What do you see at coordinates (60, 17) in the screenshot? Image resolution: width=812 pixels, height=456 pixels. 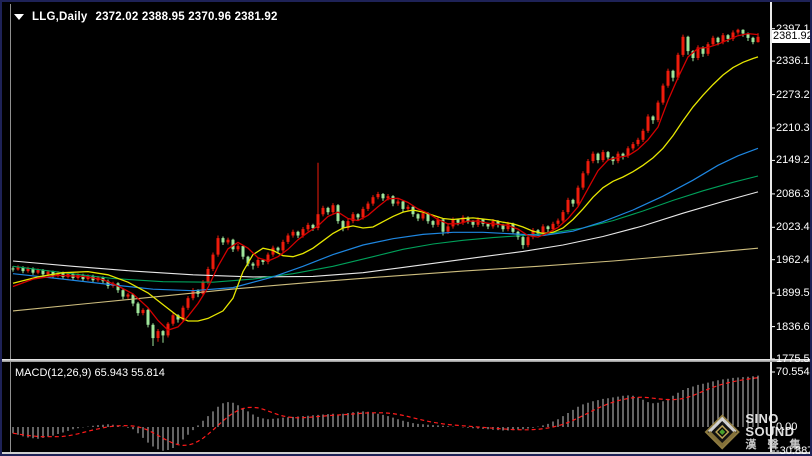 I see `symbol-label: LLG,Daily` at bounding box center [60, 17].